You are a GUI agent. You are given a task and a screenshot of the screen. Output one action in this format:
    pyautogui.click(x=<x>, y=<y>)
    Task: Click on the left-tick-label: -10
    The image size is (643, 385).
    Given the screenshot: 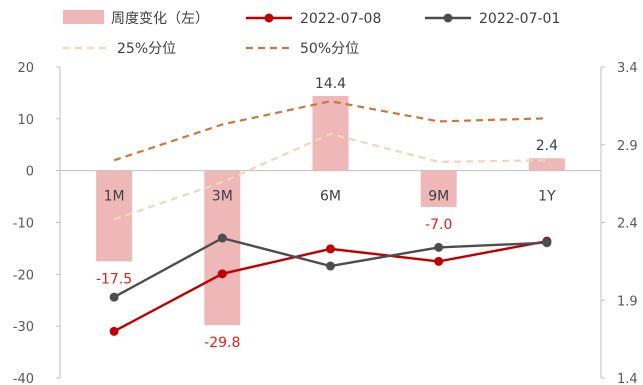 What is the action you would take?
    pyautogui.click(x=23, y=224)
    